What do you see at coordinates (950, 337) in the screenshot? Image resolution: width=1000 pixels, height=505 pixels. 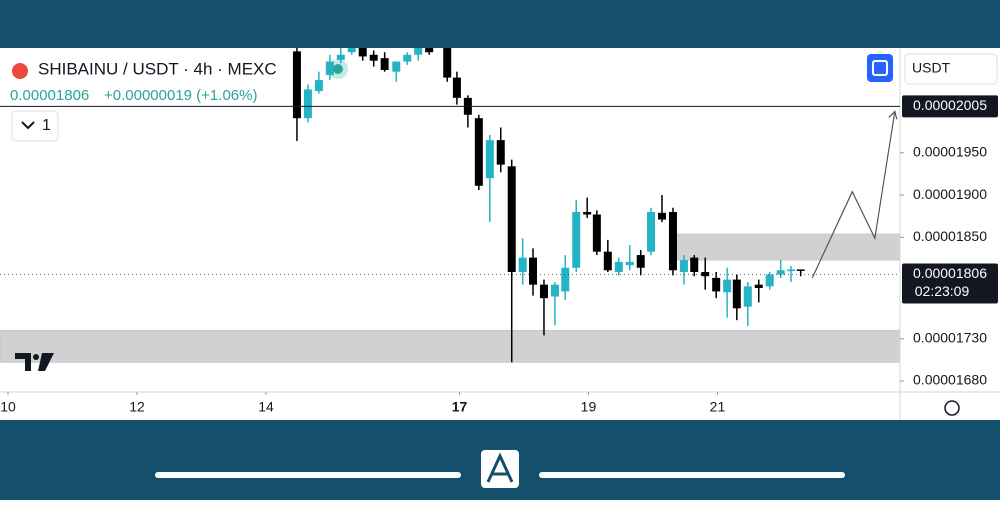 I see `y-tick-label: 0.00001730` at bounding box center [950, 337].